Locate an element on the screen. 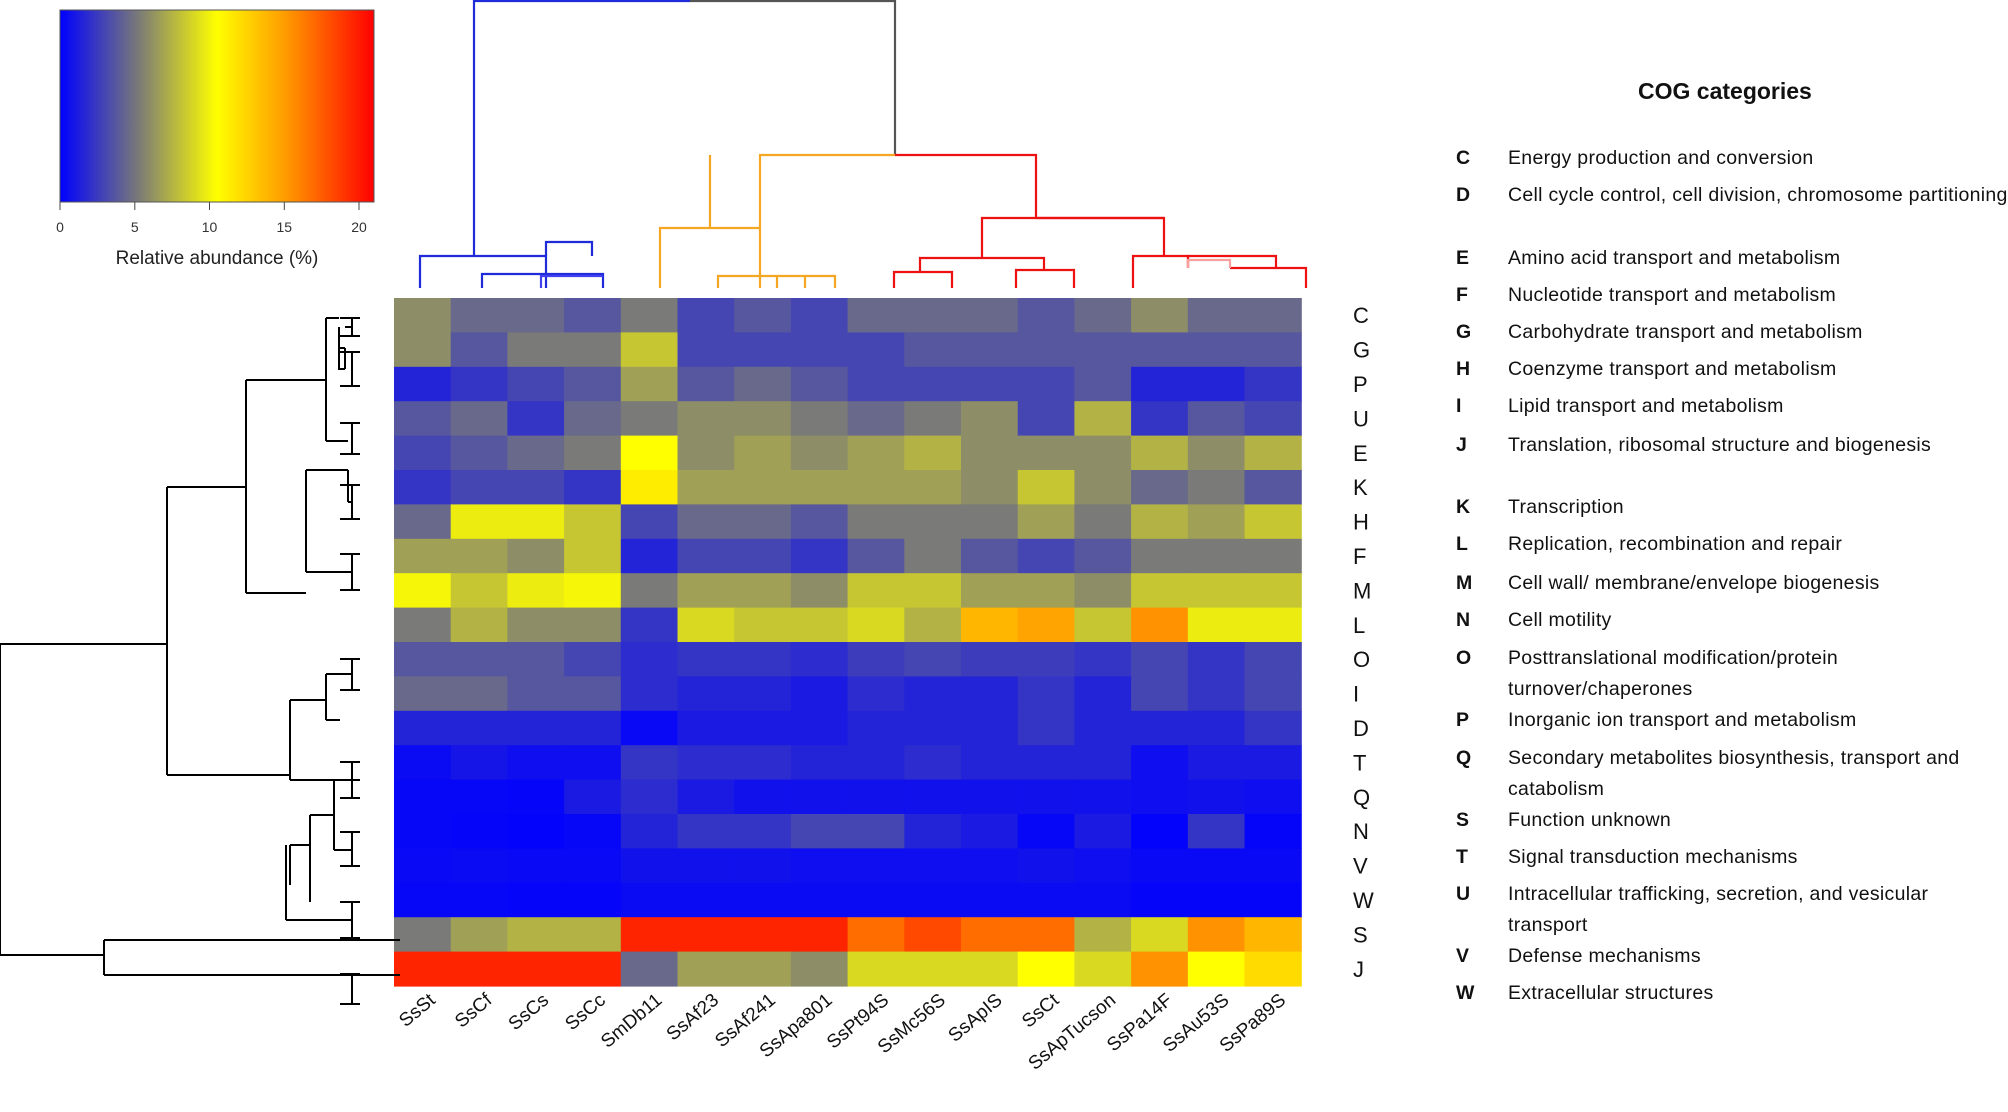 This screenshot has width=2008, height=1112. heatmap-cell-U-SsCs is located at coordinates (536, 419).